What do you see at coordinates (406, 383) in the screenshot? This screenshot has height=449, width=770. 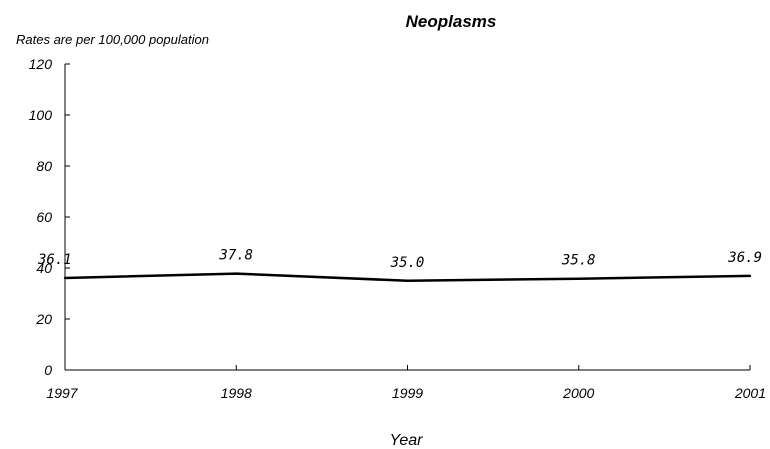 I see `x-axis: 1997 1998 1999 2000 2001` at bounding box center [406, 383].